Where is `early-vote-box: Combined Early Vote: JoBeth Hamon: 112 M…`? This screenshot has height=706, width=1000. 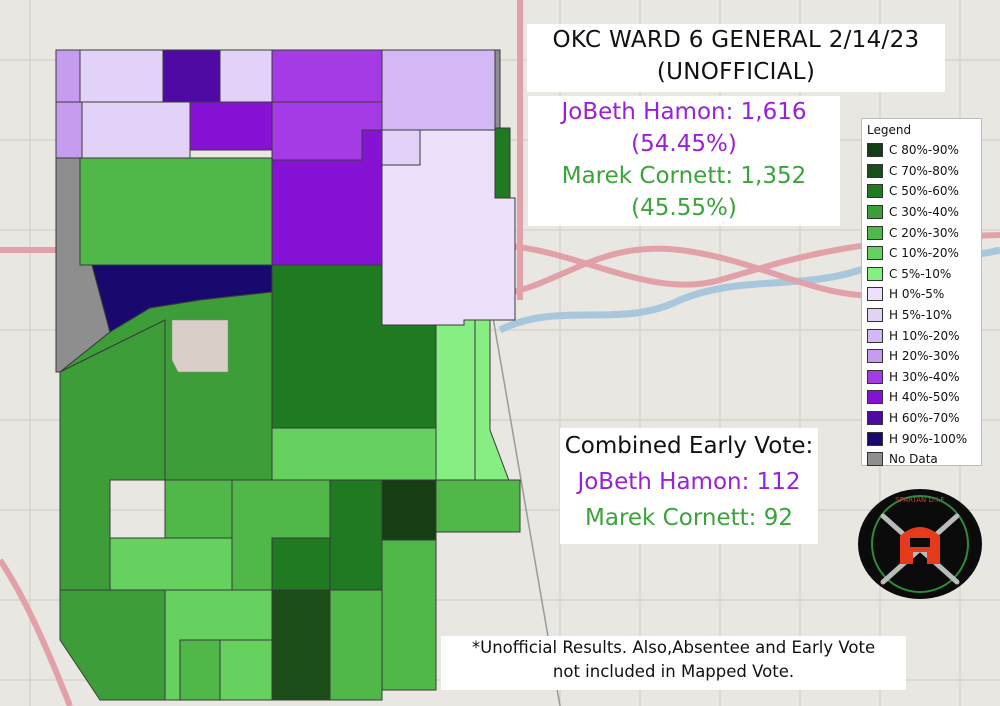
early-vote-box: Combined Early Vote: JoBeth Hamon: 112 M… is located at coordinates (689, 486).